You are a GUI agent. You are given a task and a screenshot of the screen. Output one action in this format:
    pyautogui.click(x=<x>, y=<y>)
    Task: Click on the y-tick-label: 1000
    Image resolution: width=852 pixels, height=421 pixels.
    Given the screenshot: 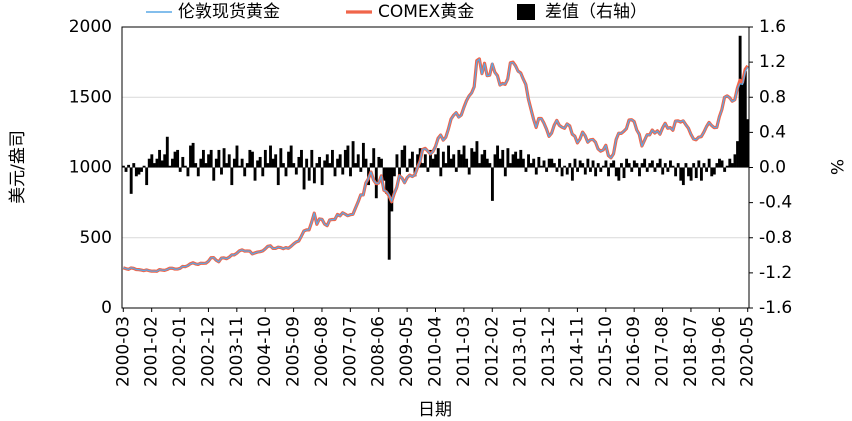 What is the action you would take?
    pyautogui.click(x=90, y=168)
    